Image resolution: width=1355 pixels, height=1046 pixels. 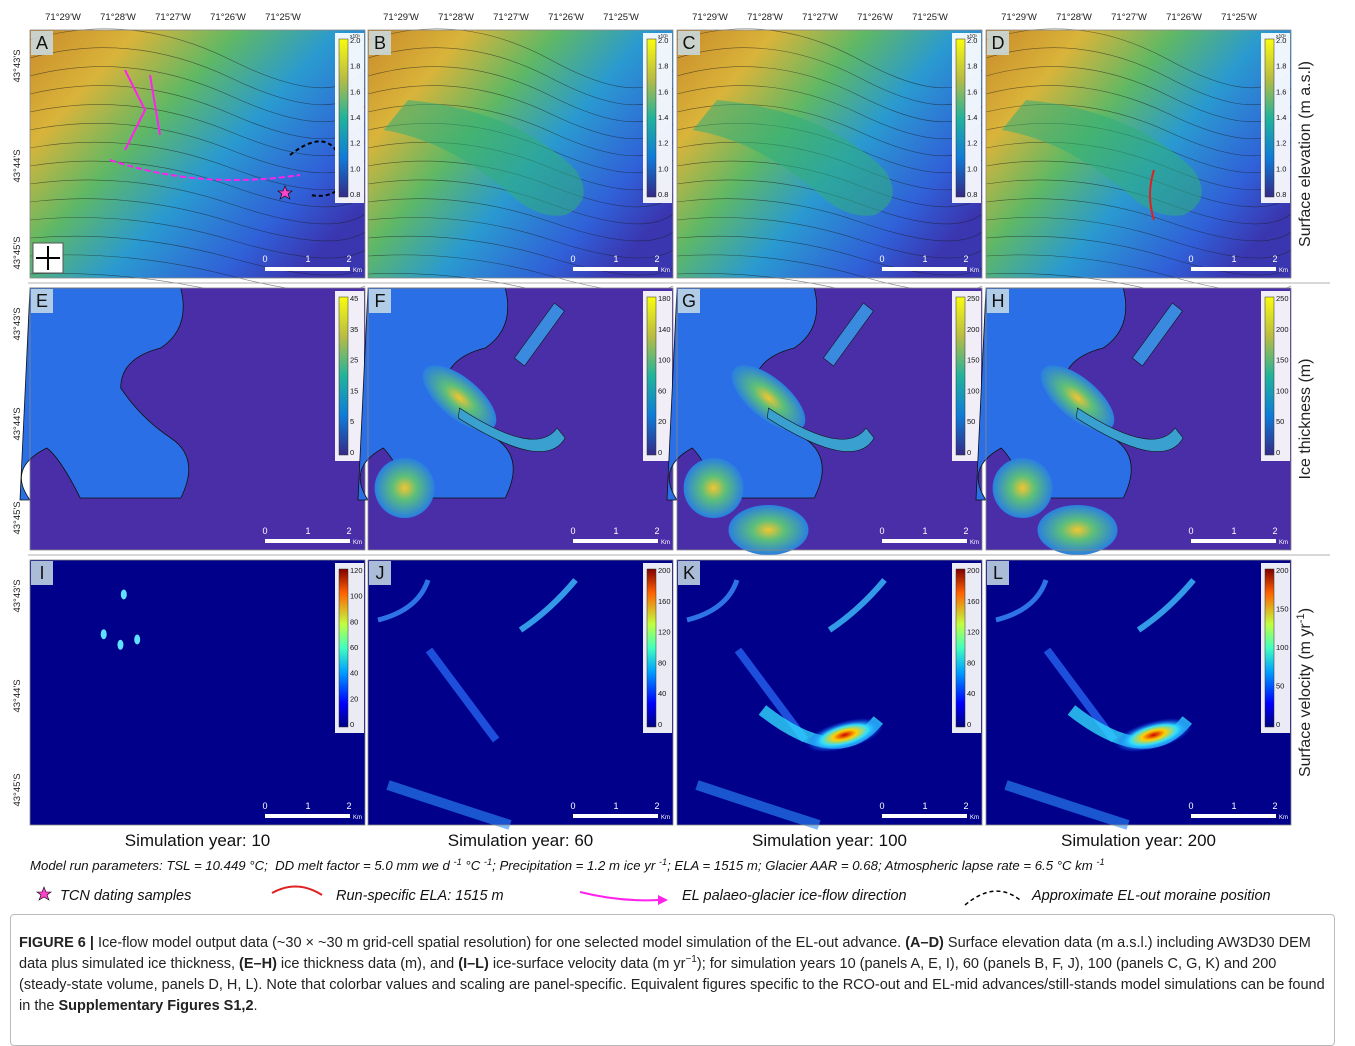 I want to click on ice-tongue, so click(x=1130, y=429).